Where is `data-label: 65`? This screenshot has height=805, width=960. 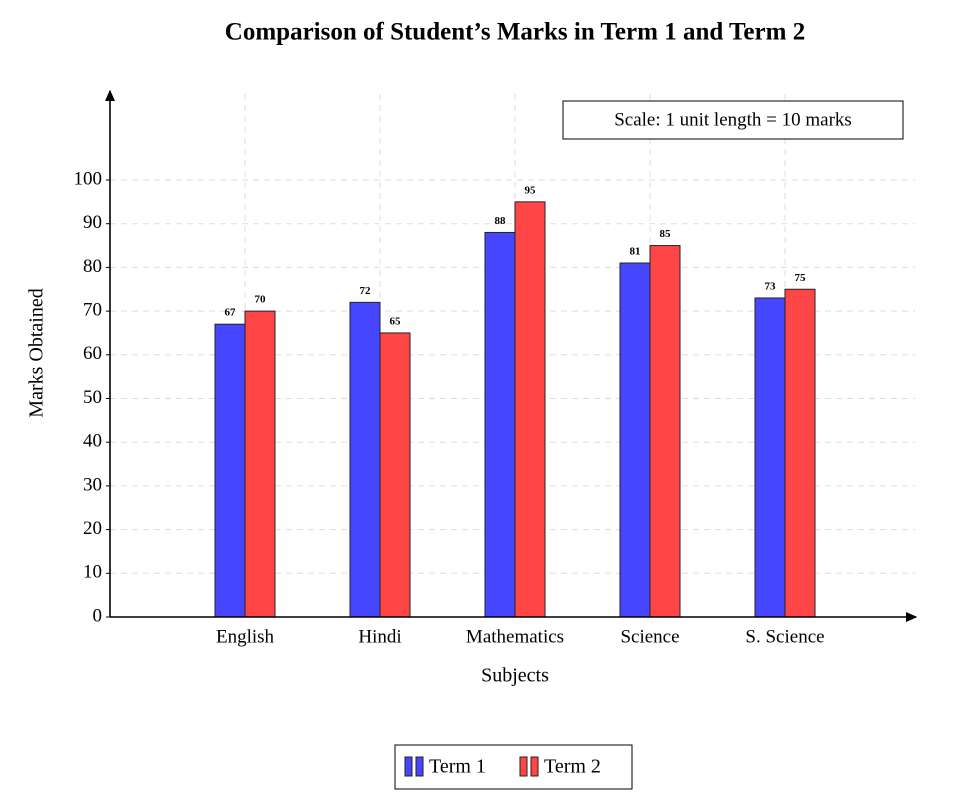
data-label: 65 is located at coordinates (396, 321).